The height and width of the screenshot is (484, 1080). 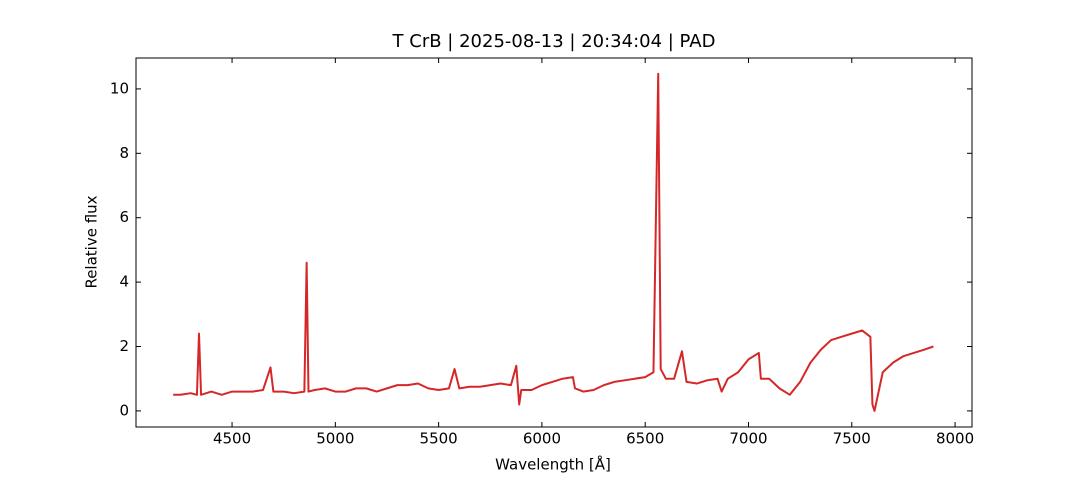 I want to click on y-tick-label: 8, so click(x=124, y=153).